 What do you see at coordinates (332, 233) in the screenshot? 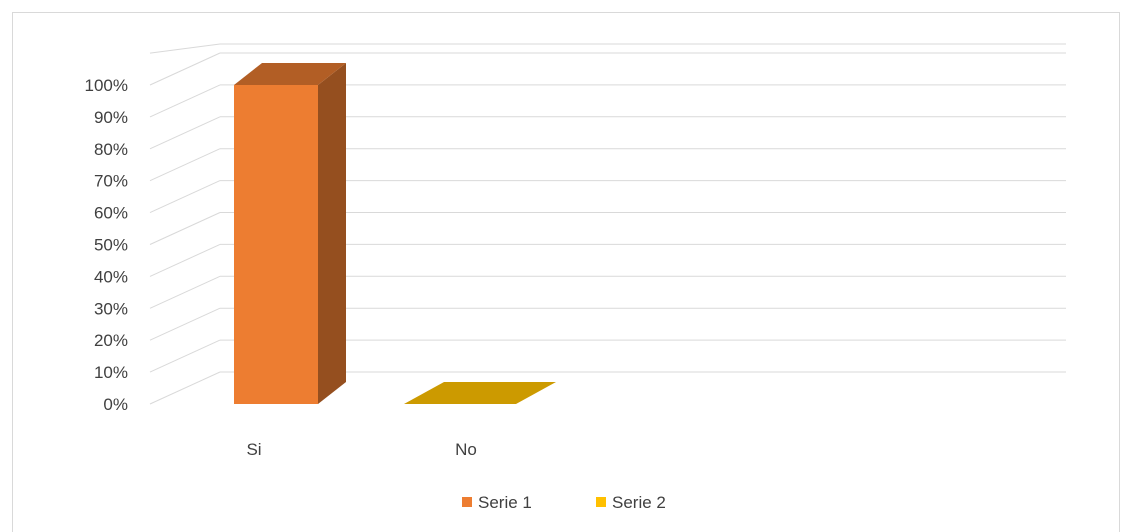
I see `bar-side` at bounding box center [332, 233].